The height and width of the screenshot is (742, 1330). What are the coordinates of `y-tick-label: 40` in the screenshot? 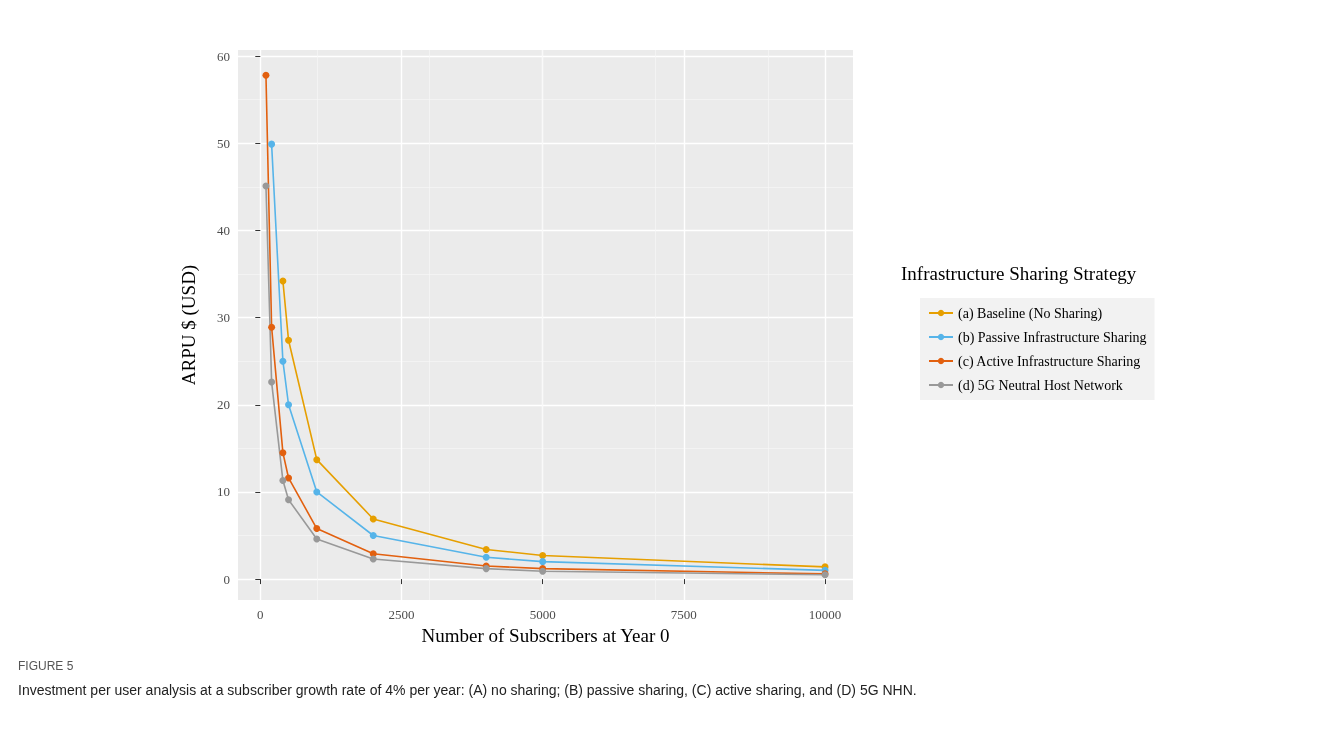 It's located at (223, 230).